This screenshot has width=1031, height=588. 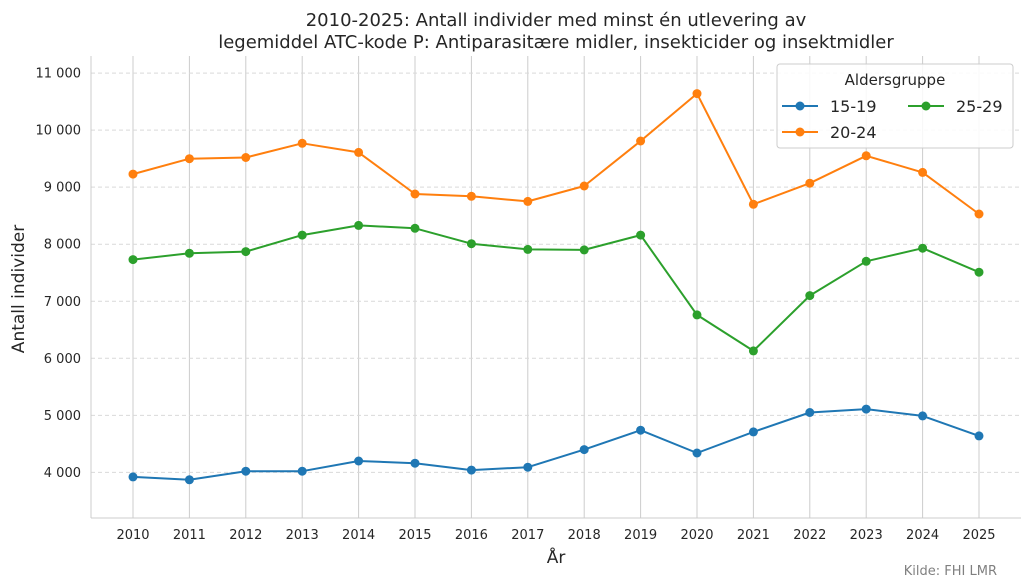 I want to click on y-tick-label: 7 000, so click(x=62, y=302).